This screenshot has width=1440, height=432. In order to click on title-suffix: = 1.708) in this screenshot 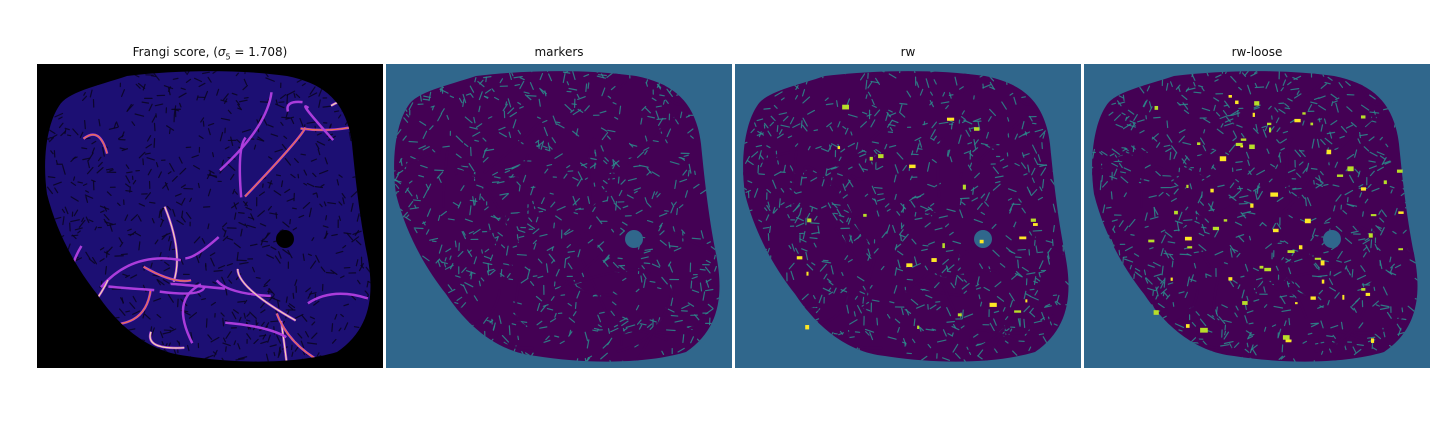, I will do `click(259, 52)`.